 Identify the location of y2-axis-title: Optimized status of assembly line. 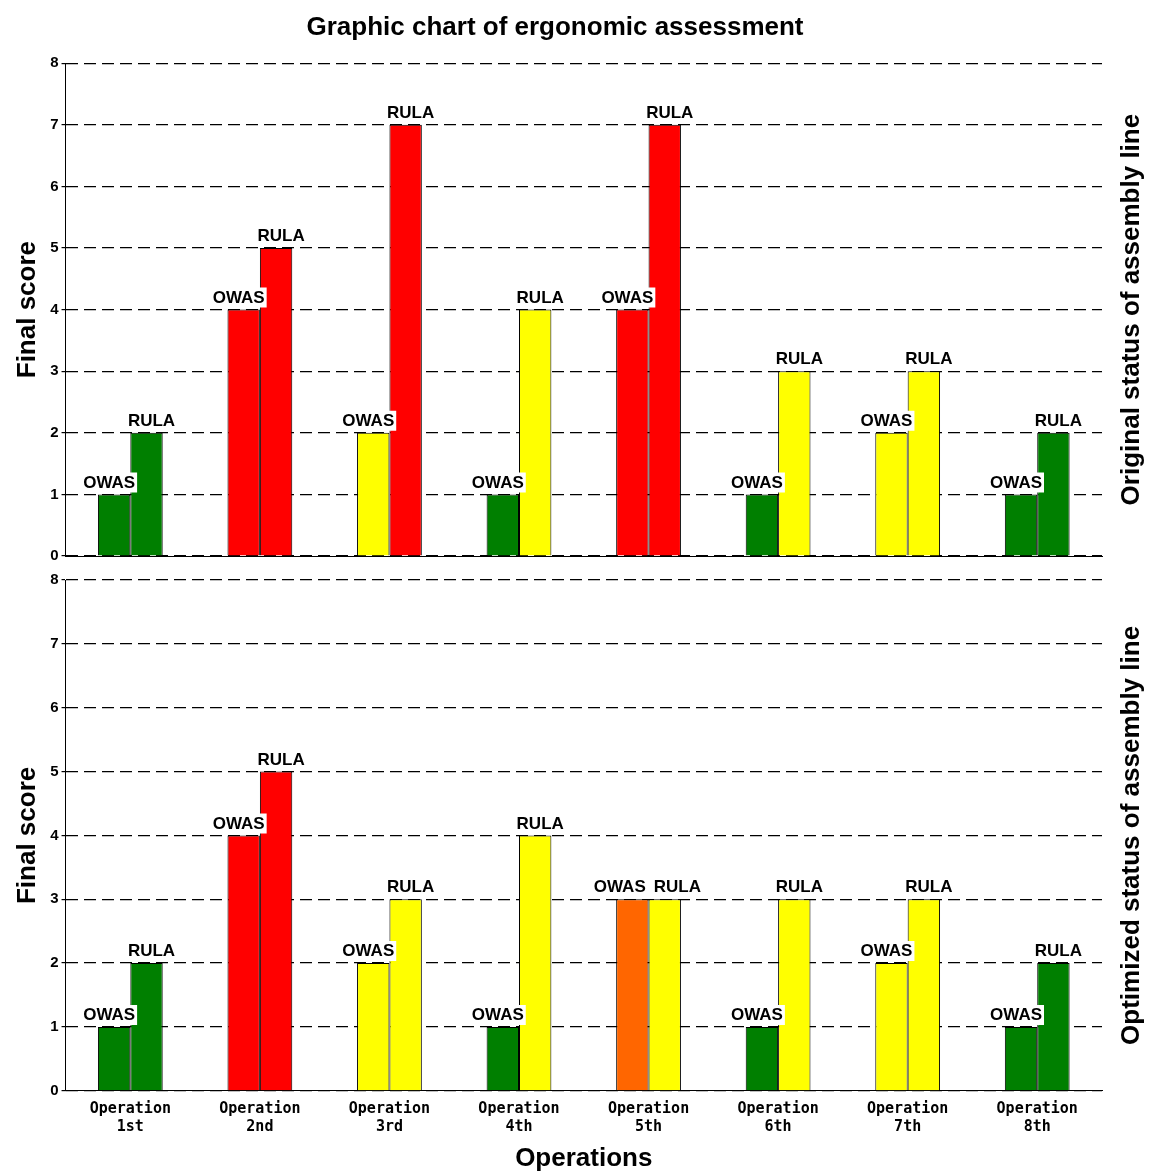
(1130, 835).